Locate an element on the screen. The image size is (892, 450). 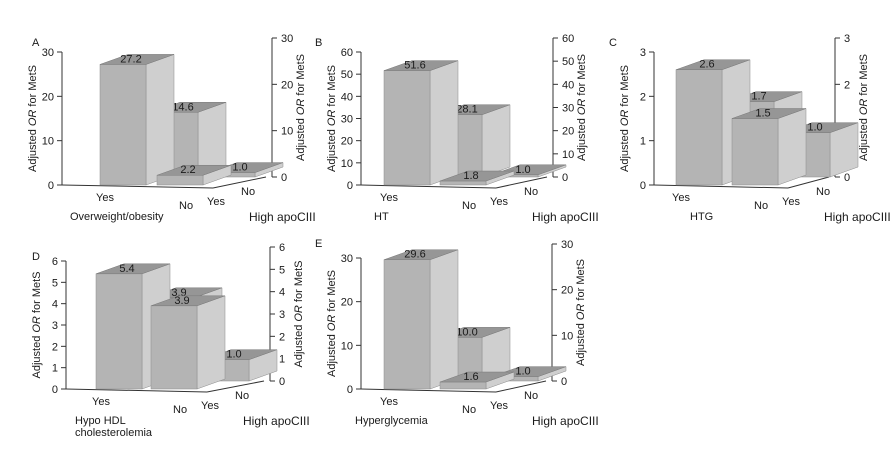
panel-label: E is located at coordinates (318, 244).